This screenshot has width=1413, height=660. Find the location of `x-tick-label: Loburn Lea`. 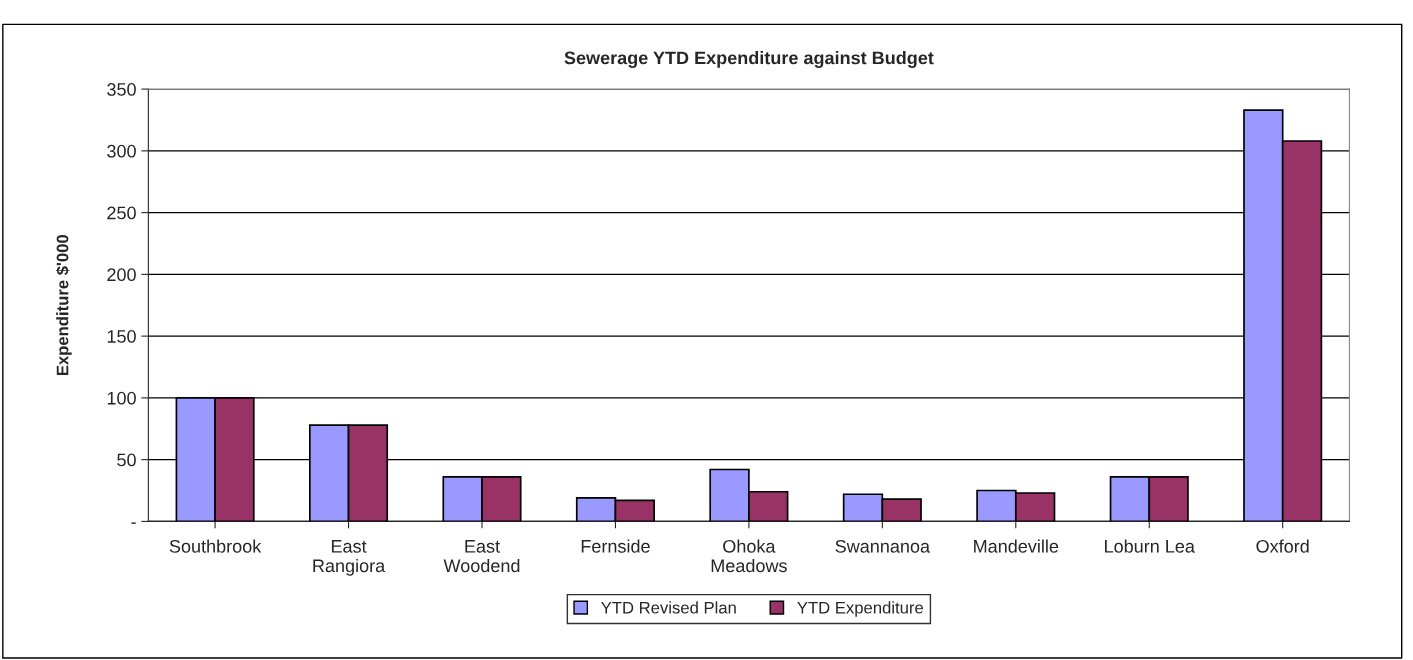

x-tick-label: Loburn Lea is located at coordinates (1150, 546).